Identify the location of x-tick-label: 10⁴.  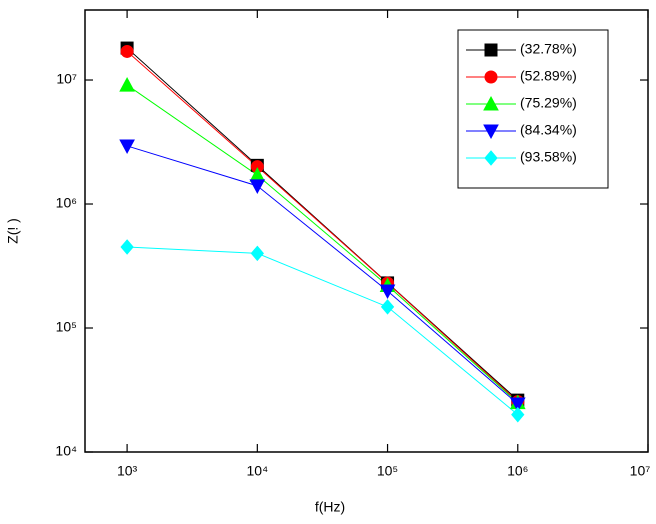
(258, 471).